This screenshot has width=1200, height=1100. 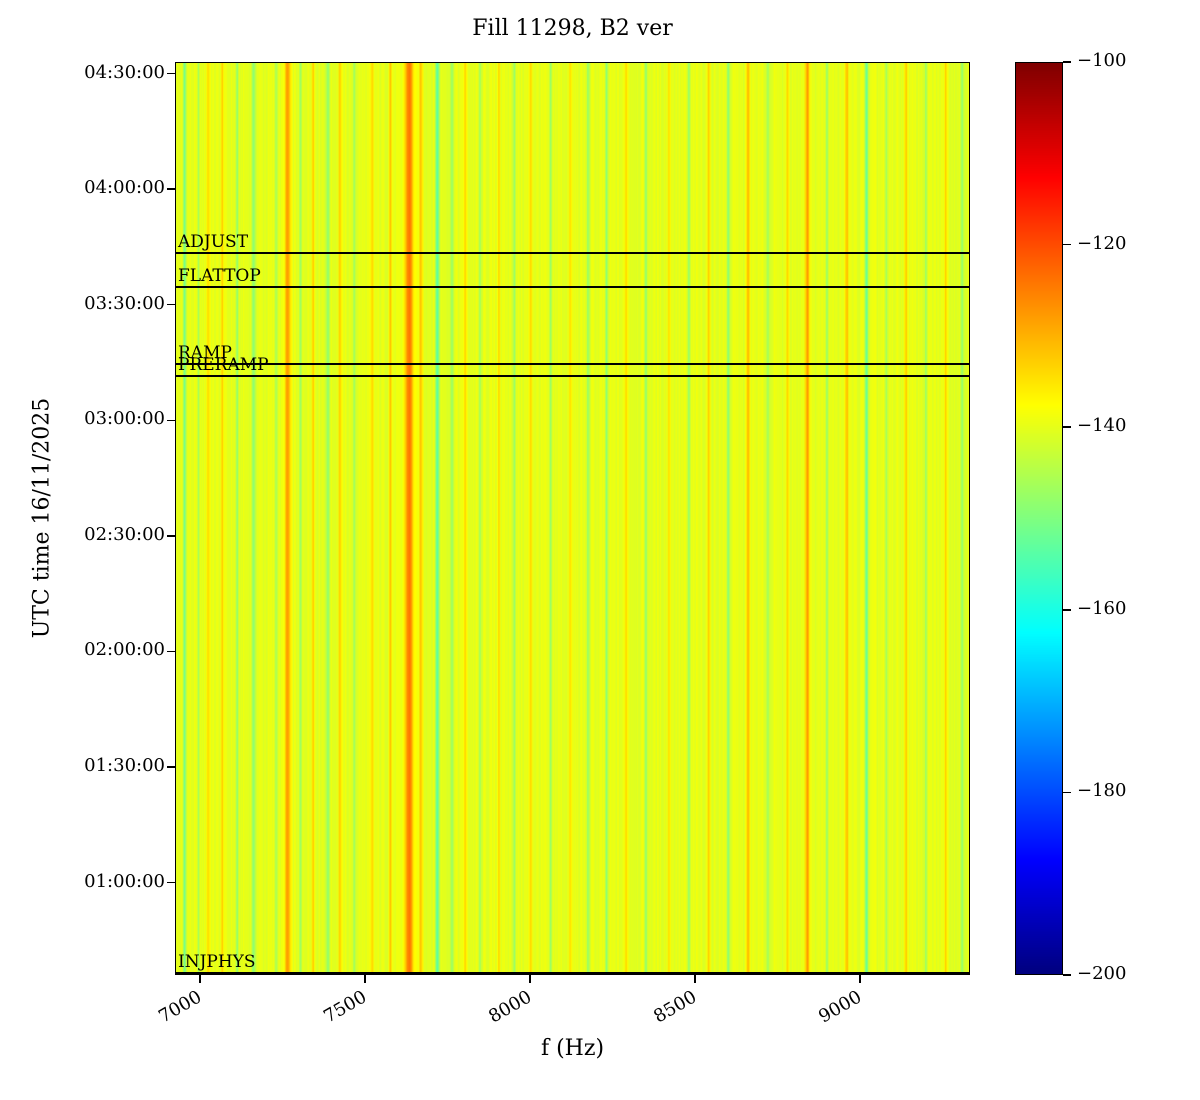 What do you see at coordinates (205, 353) in the screenshot?
I see `annotation-label-ramp: RAMP` at bounding box center [205, 353].